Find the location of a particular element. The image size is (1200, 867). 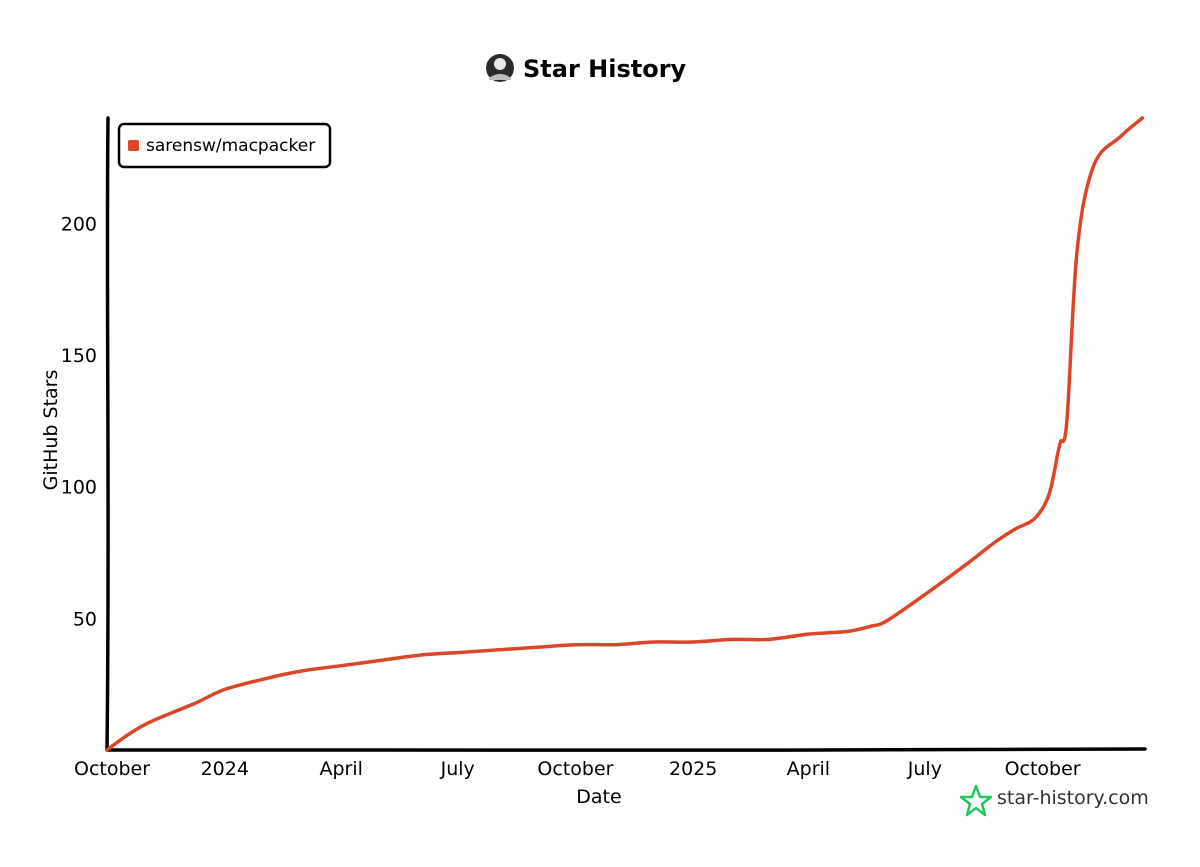

x-axis-label: Date is located at coordinates (598, 797).